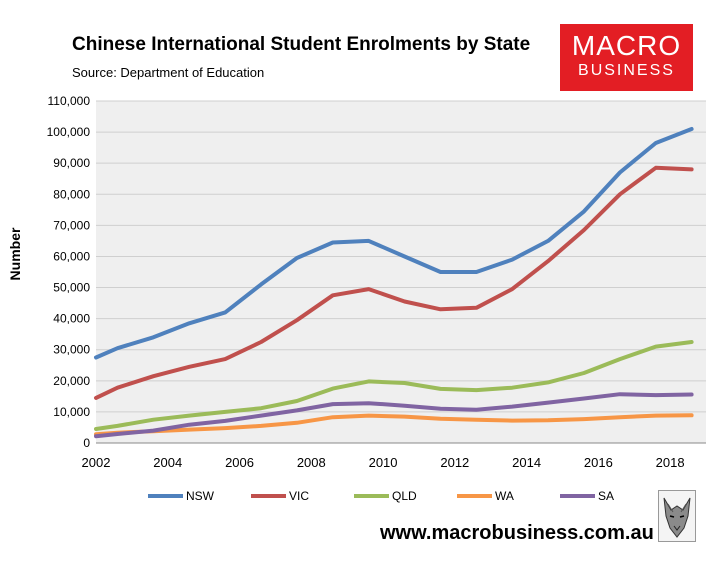 The height and width of the screenshot is (565, 717). I want to click on legend-label: WA, so click(504, 496).